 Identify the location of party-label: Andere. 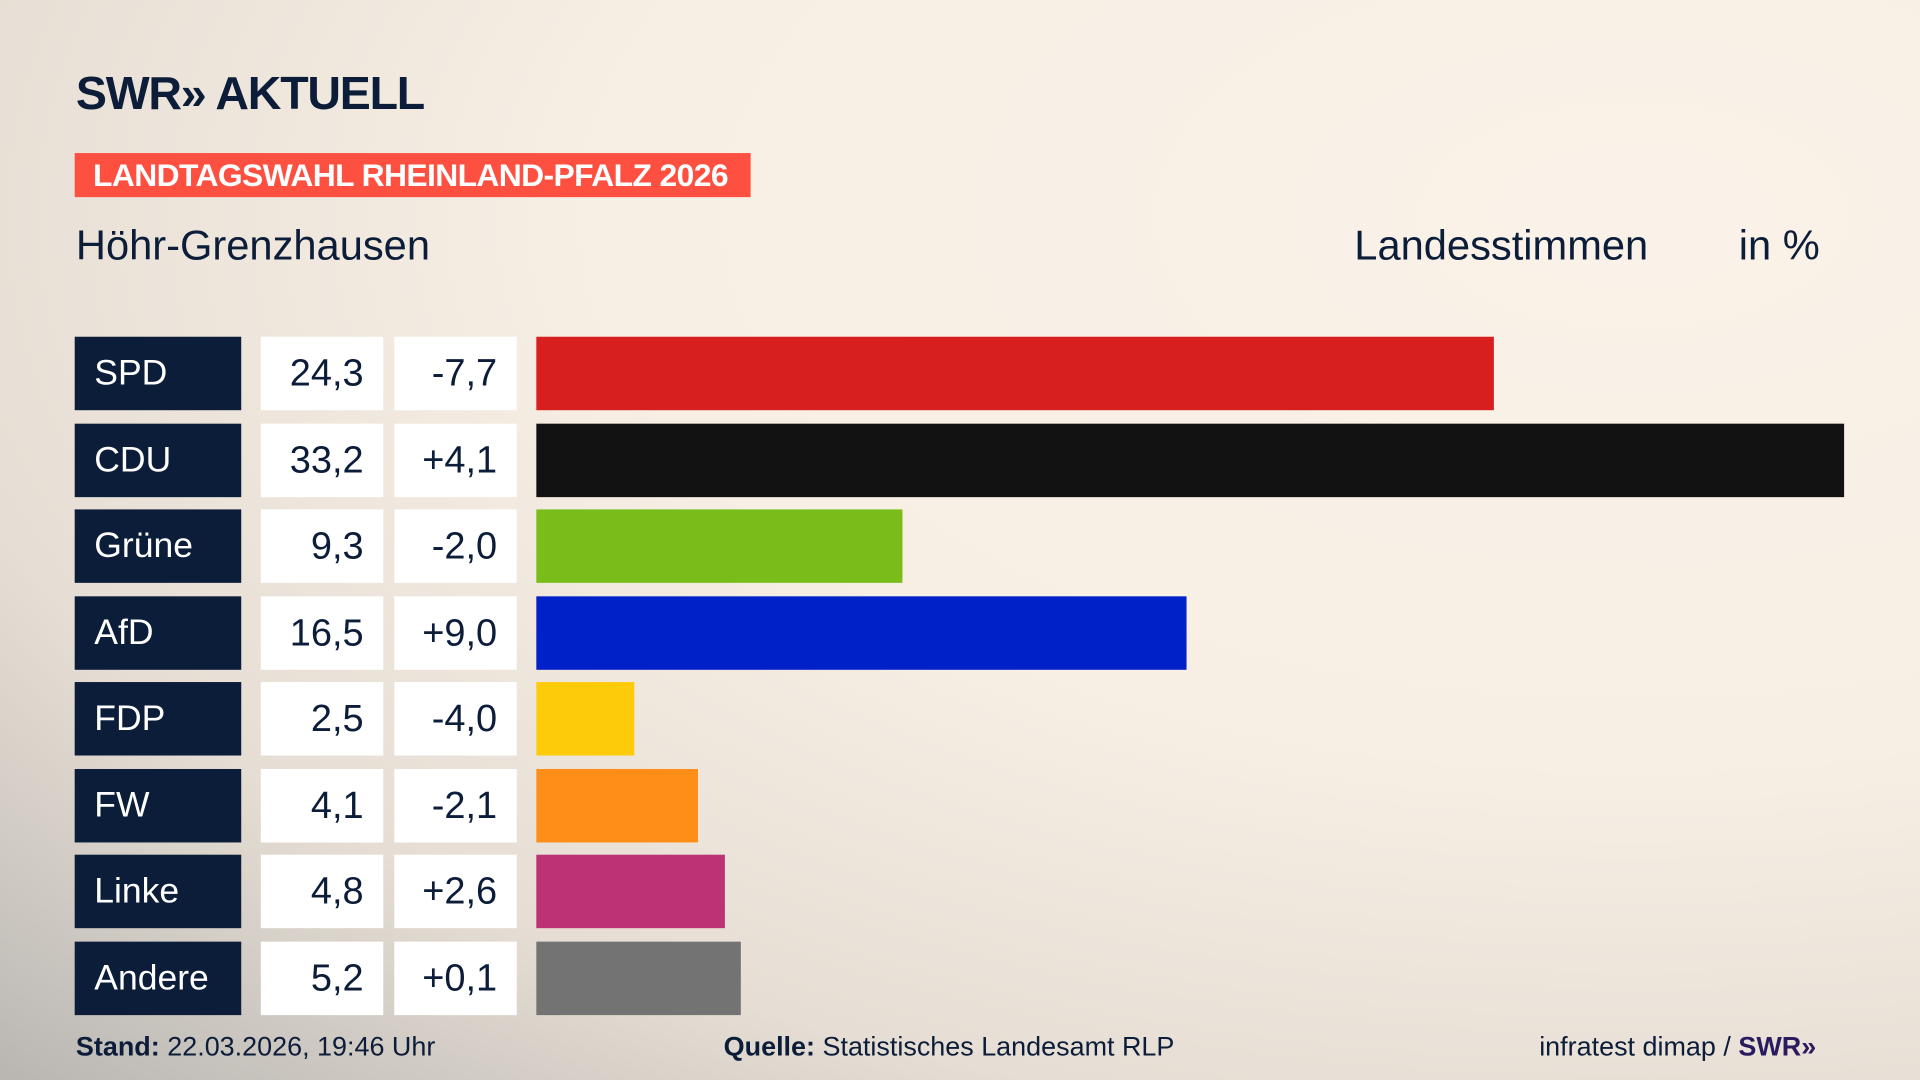
(158, 978).